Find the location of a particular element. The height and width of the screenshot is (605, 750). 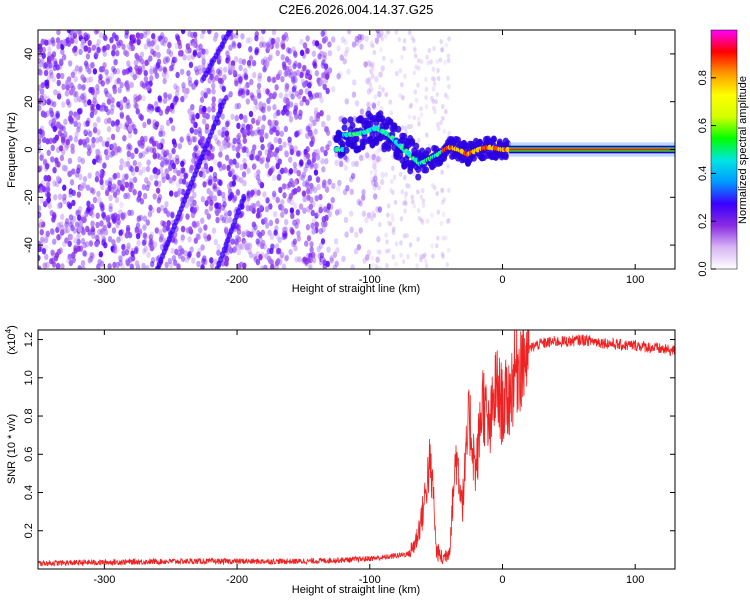

spectrogram-x-tick-label: -100 is located at coordinates (370, 280).